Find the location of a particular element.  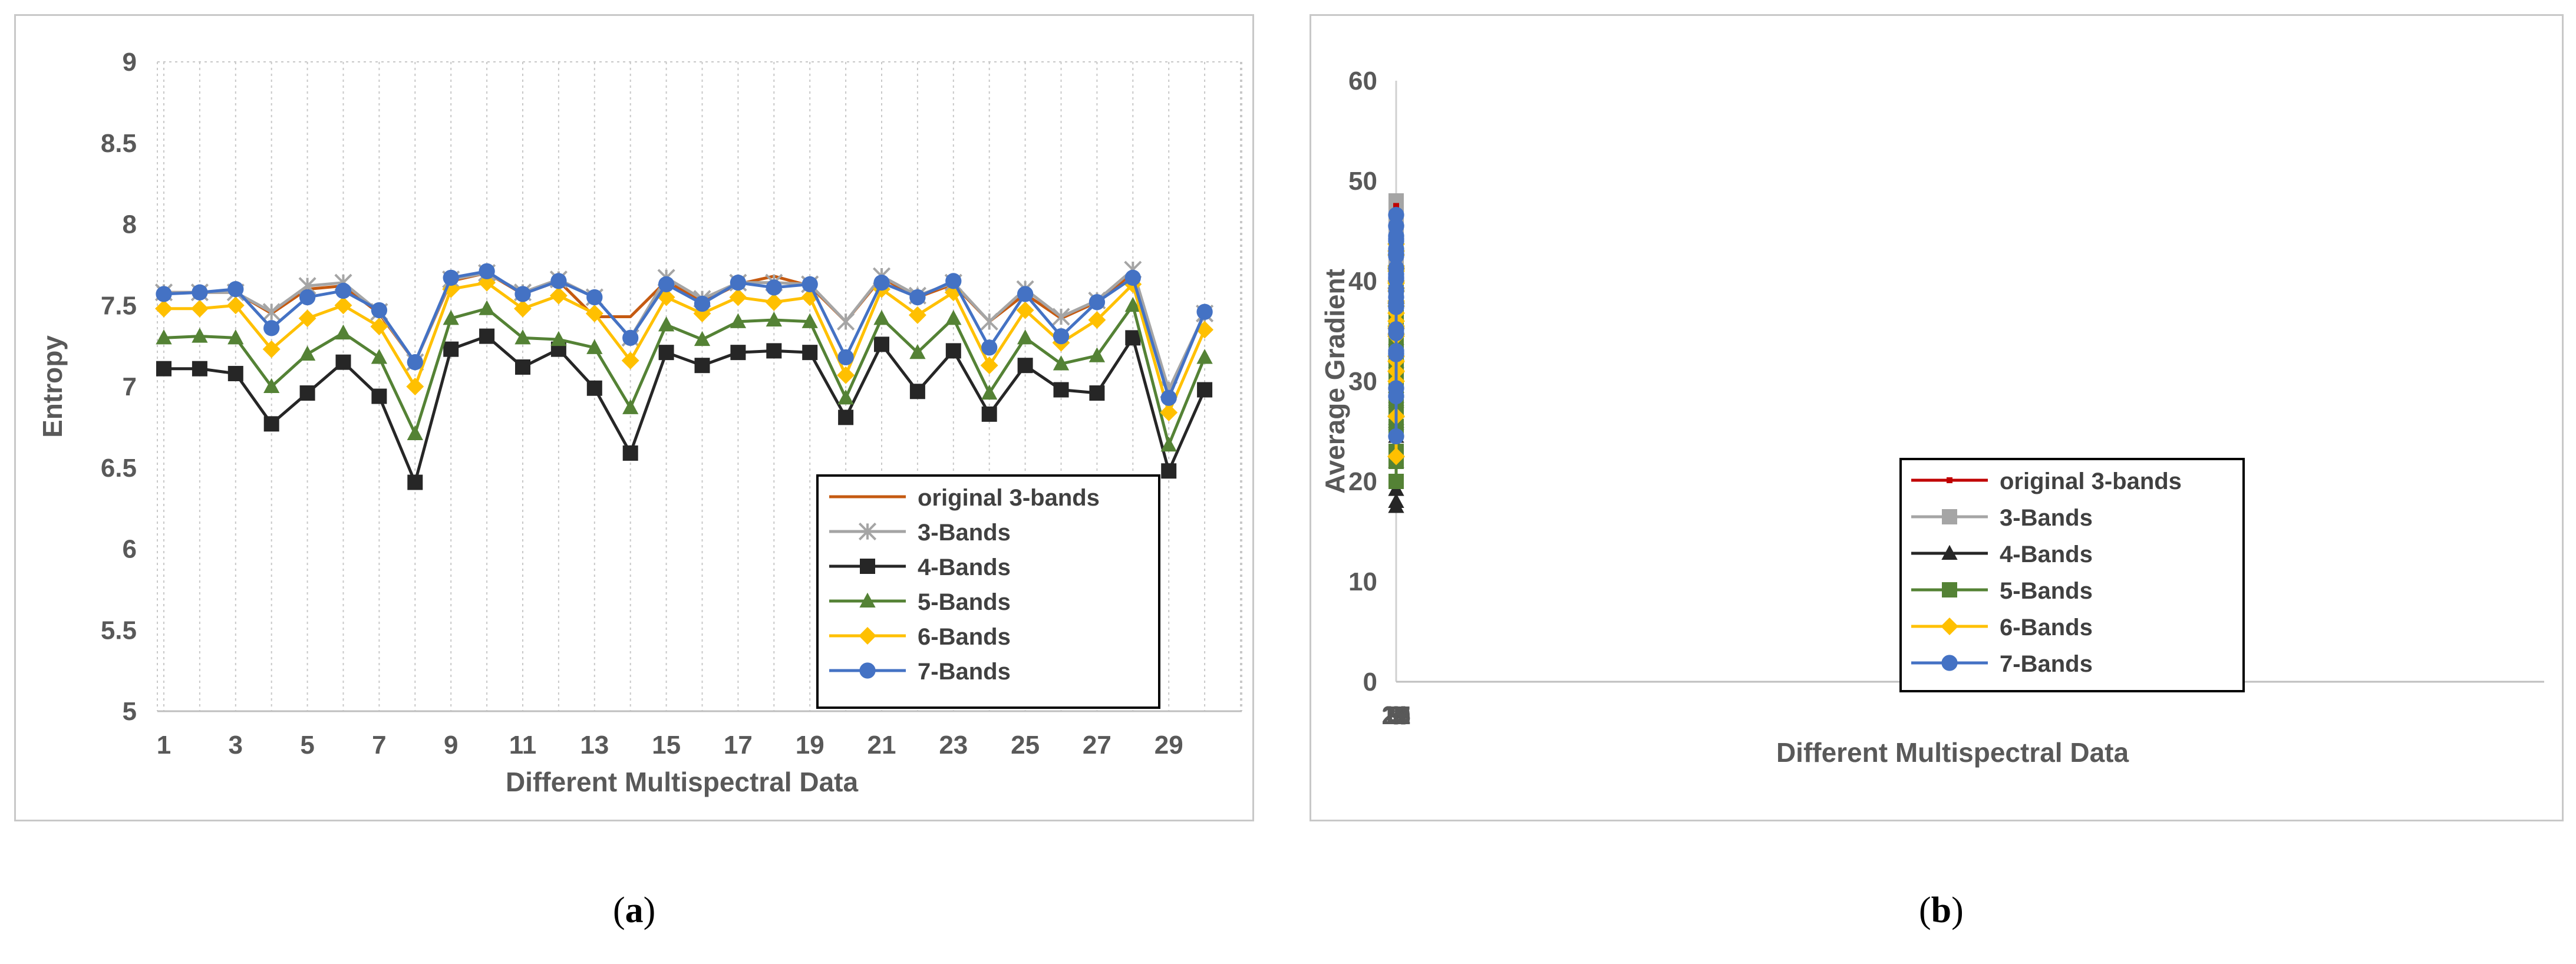

chart-b-x-tick-label: 13 is located at coordinates (1397, 715).